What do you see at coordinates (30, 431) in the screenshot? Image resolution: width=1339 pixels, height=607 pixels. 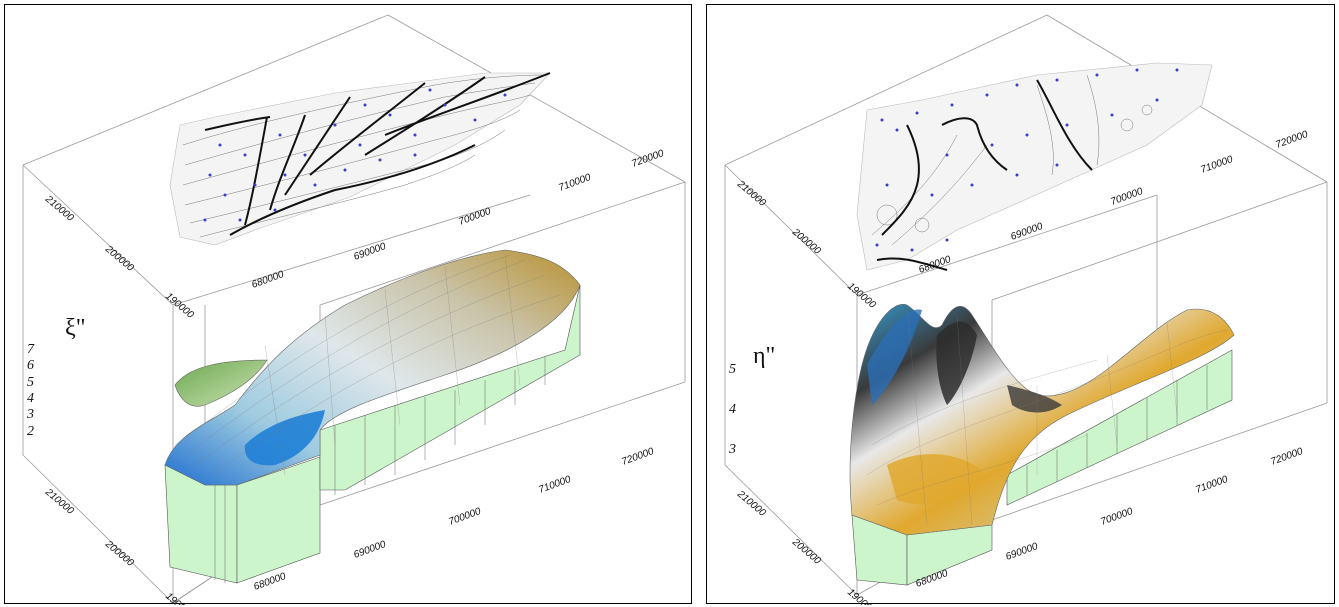 I see `z-tick: 2` at bounding box center [30, 431].